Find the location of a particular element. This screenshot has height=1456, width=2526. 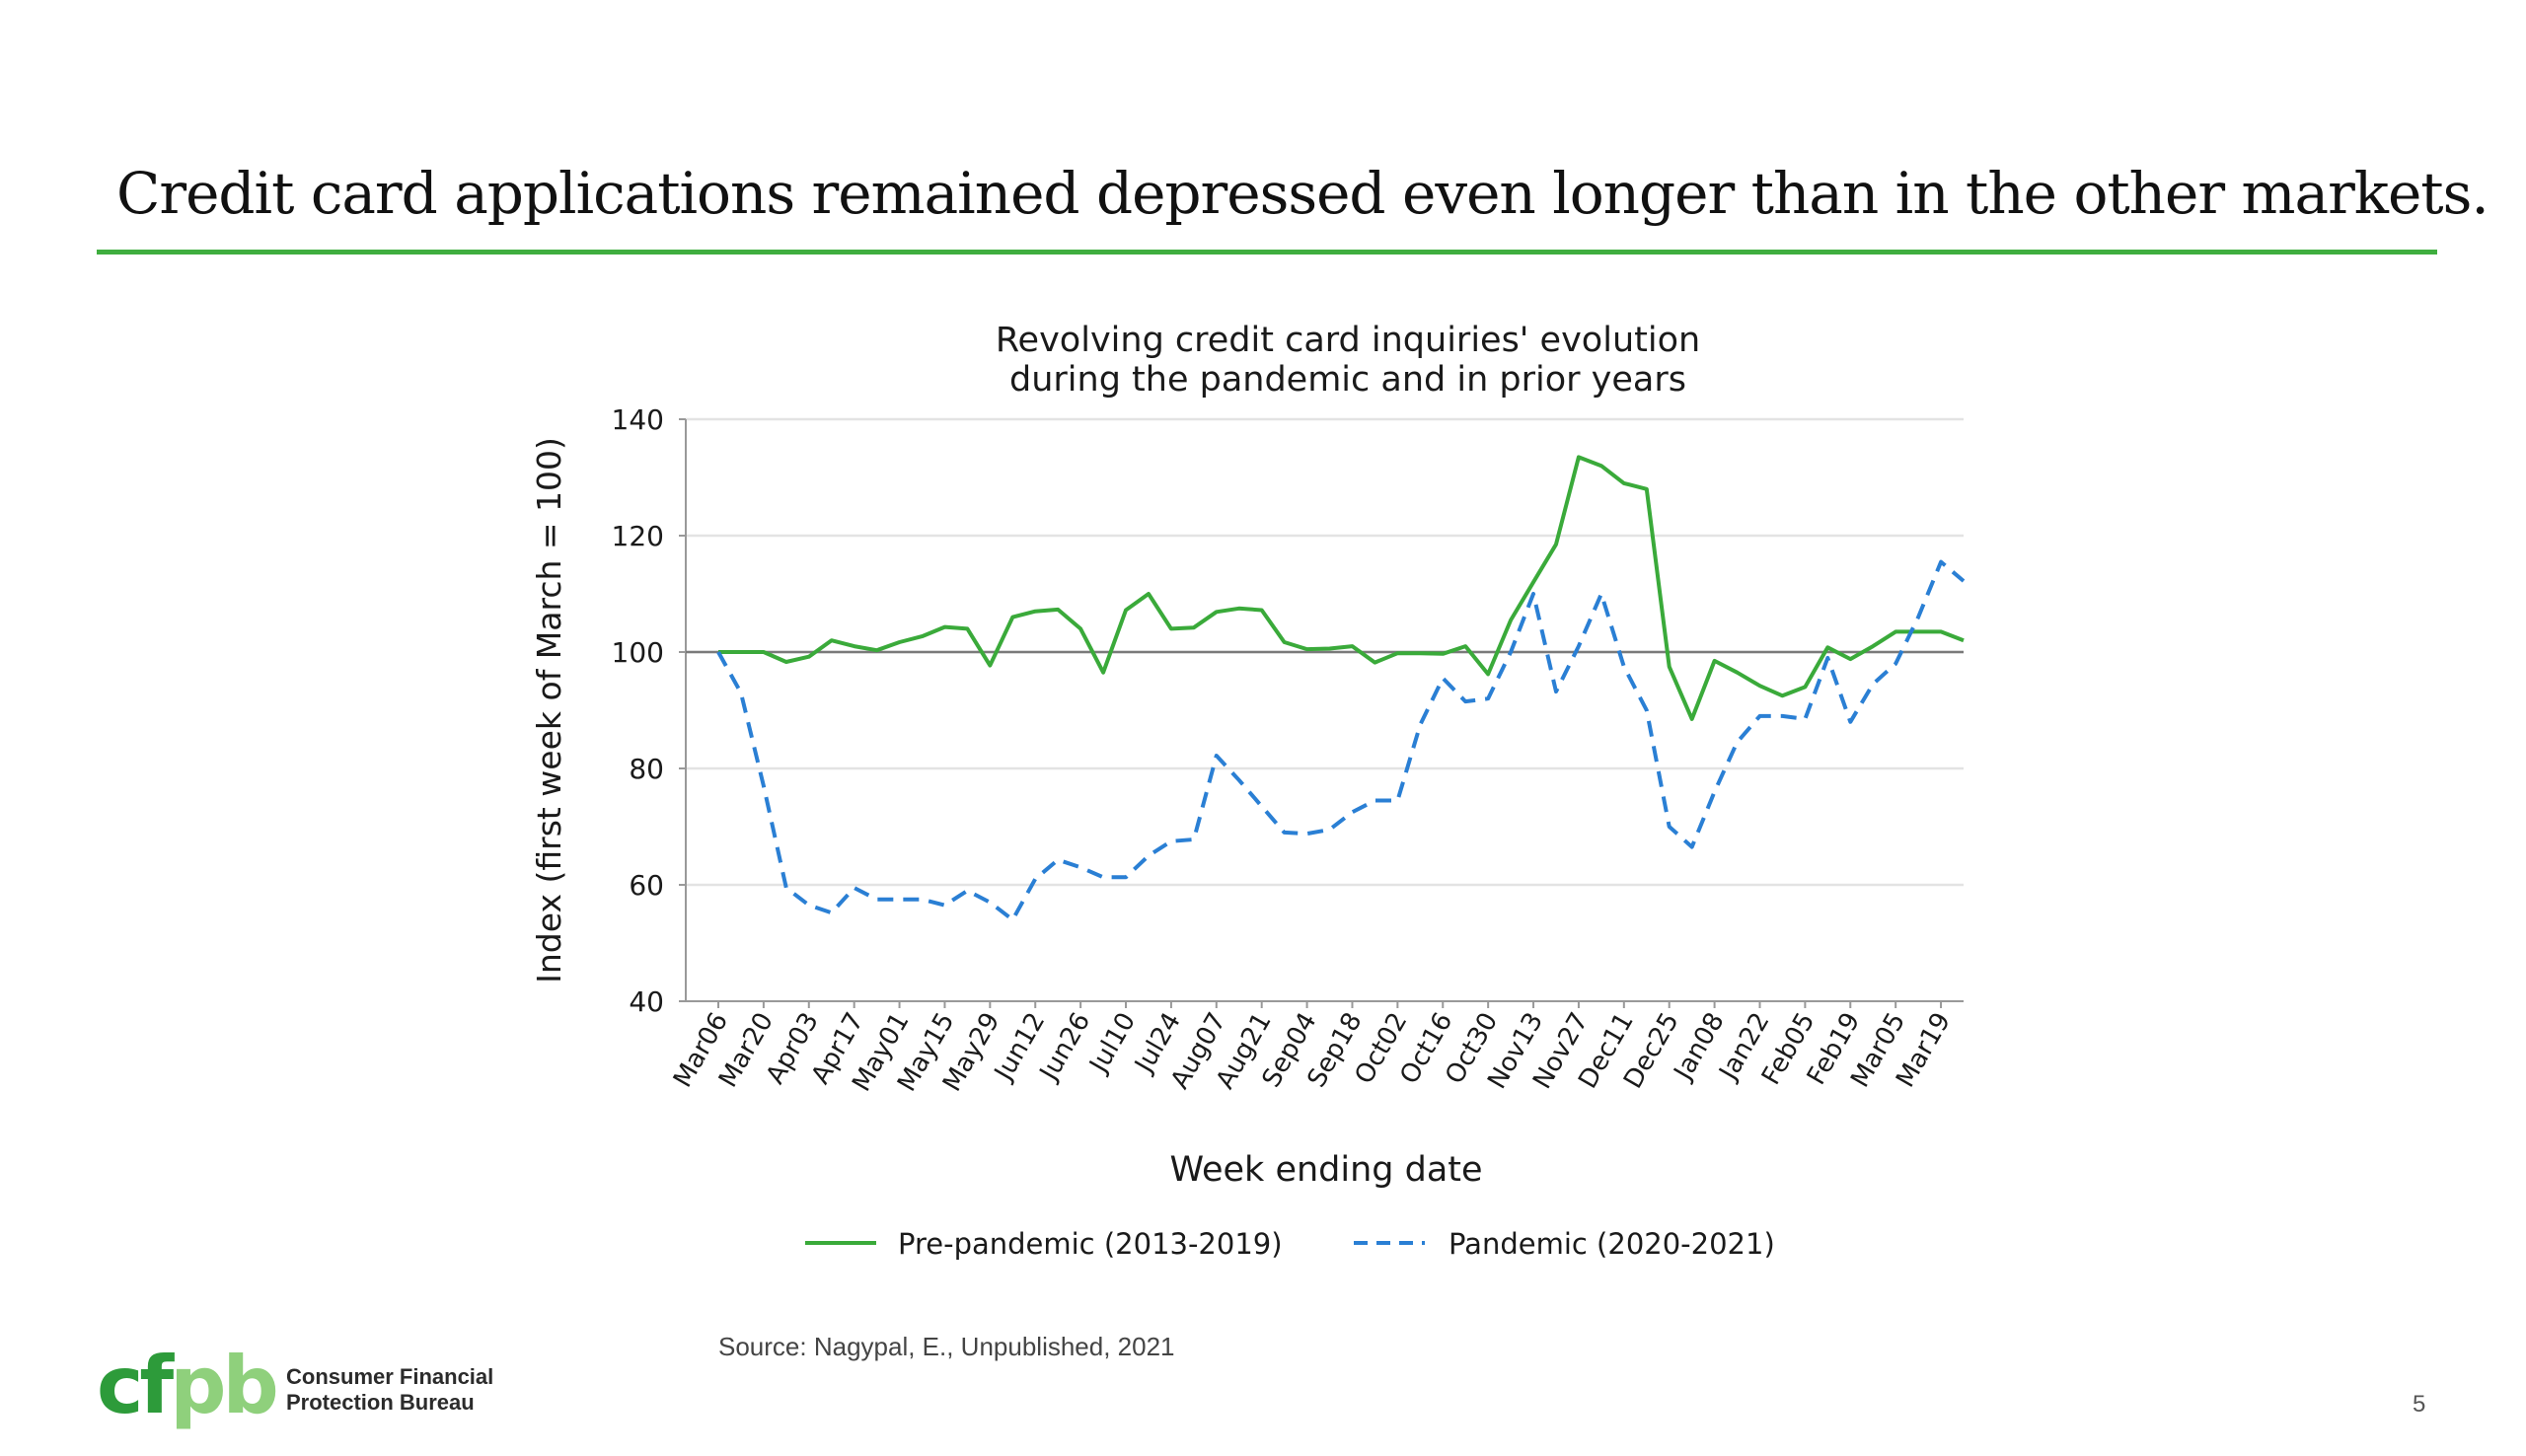

y-tick-label-60: 60 is located at coordinates (646, 885).